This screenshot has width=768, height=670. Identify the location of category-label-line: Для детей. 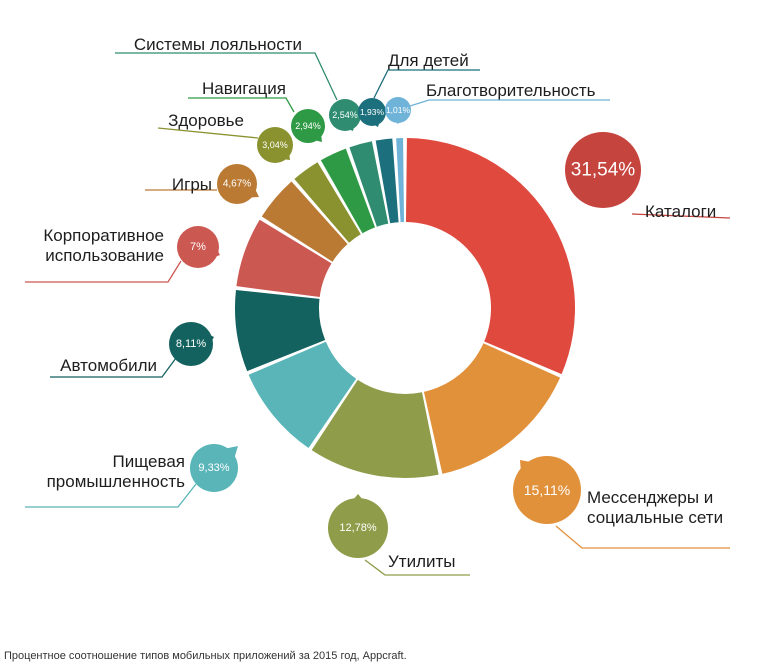
(428, 60).